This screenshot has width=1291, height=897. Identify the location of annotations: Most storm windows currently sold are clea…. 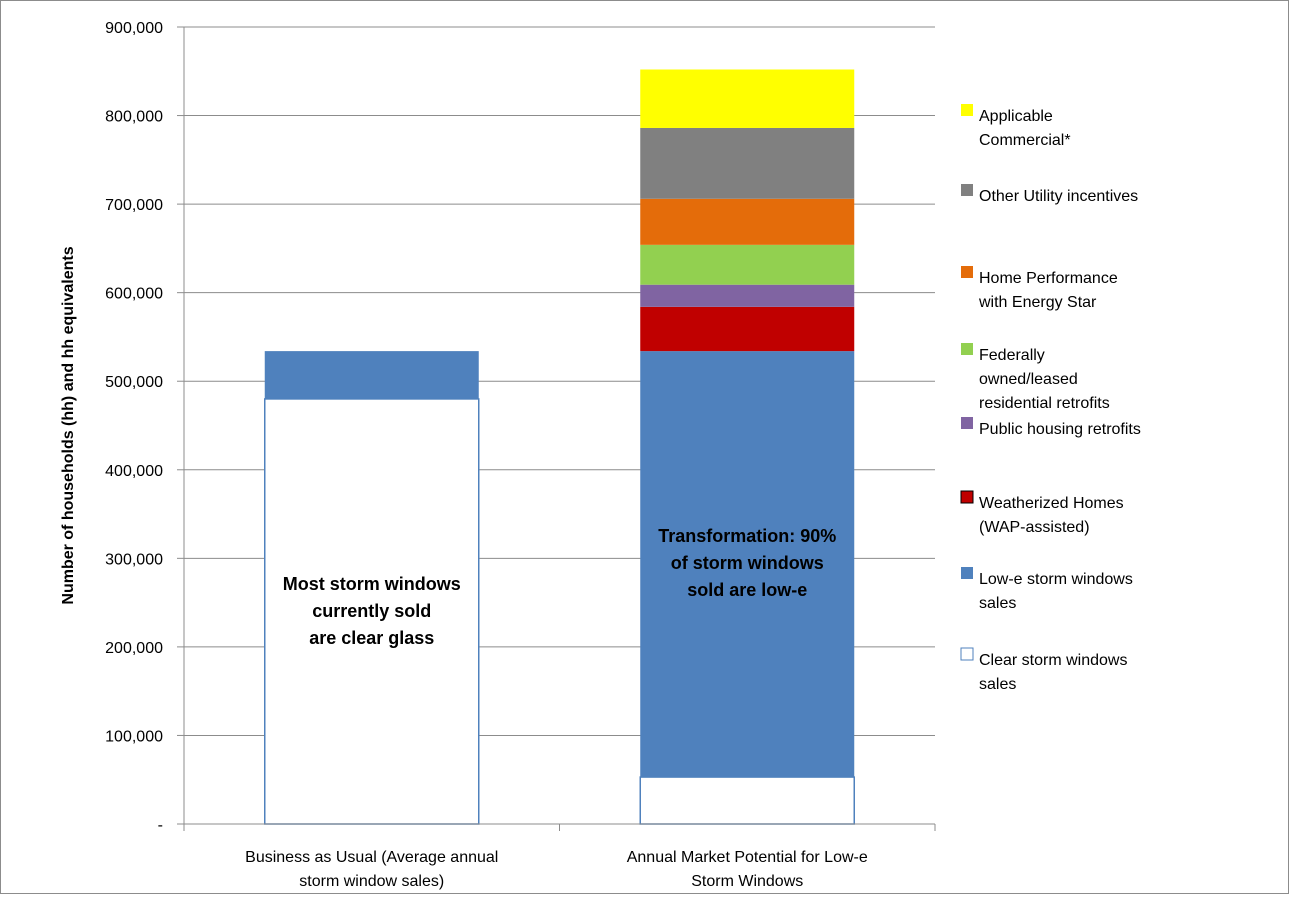
(560, 587).